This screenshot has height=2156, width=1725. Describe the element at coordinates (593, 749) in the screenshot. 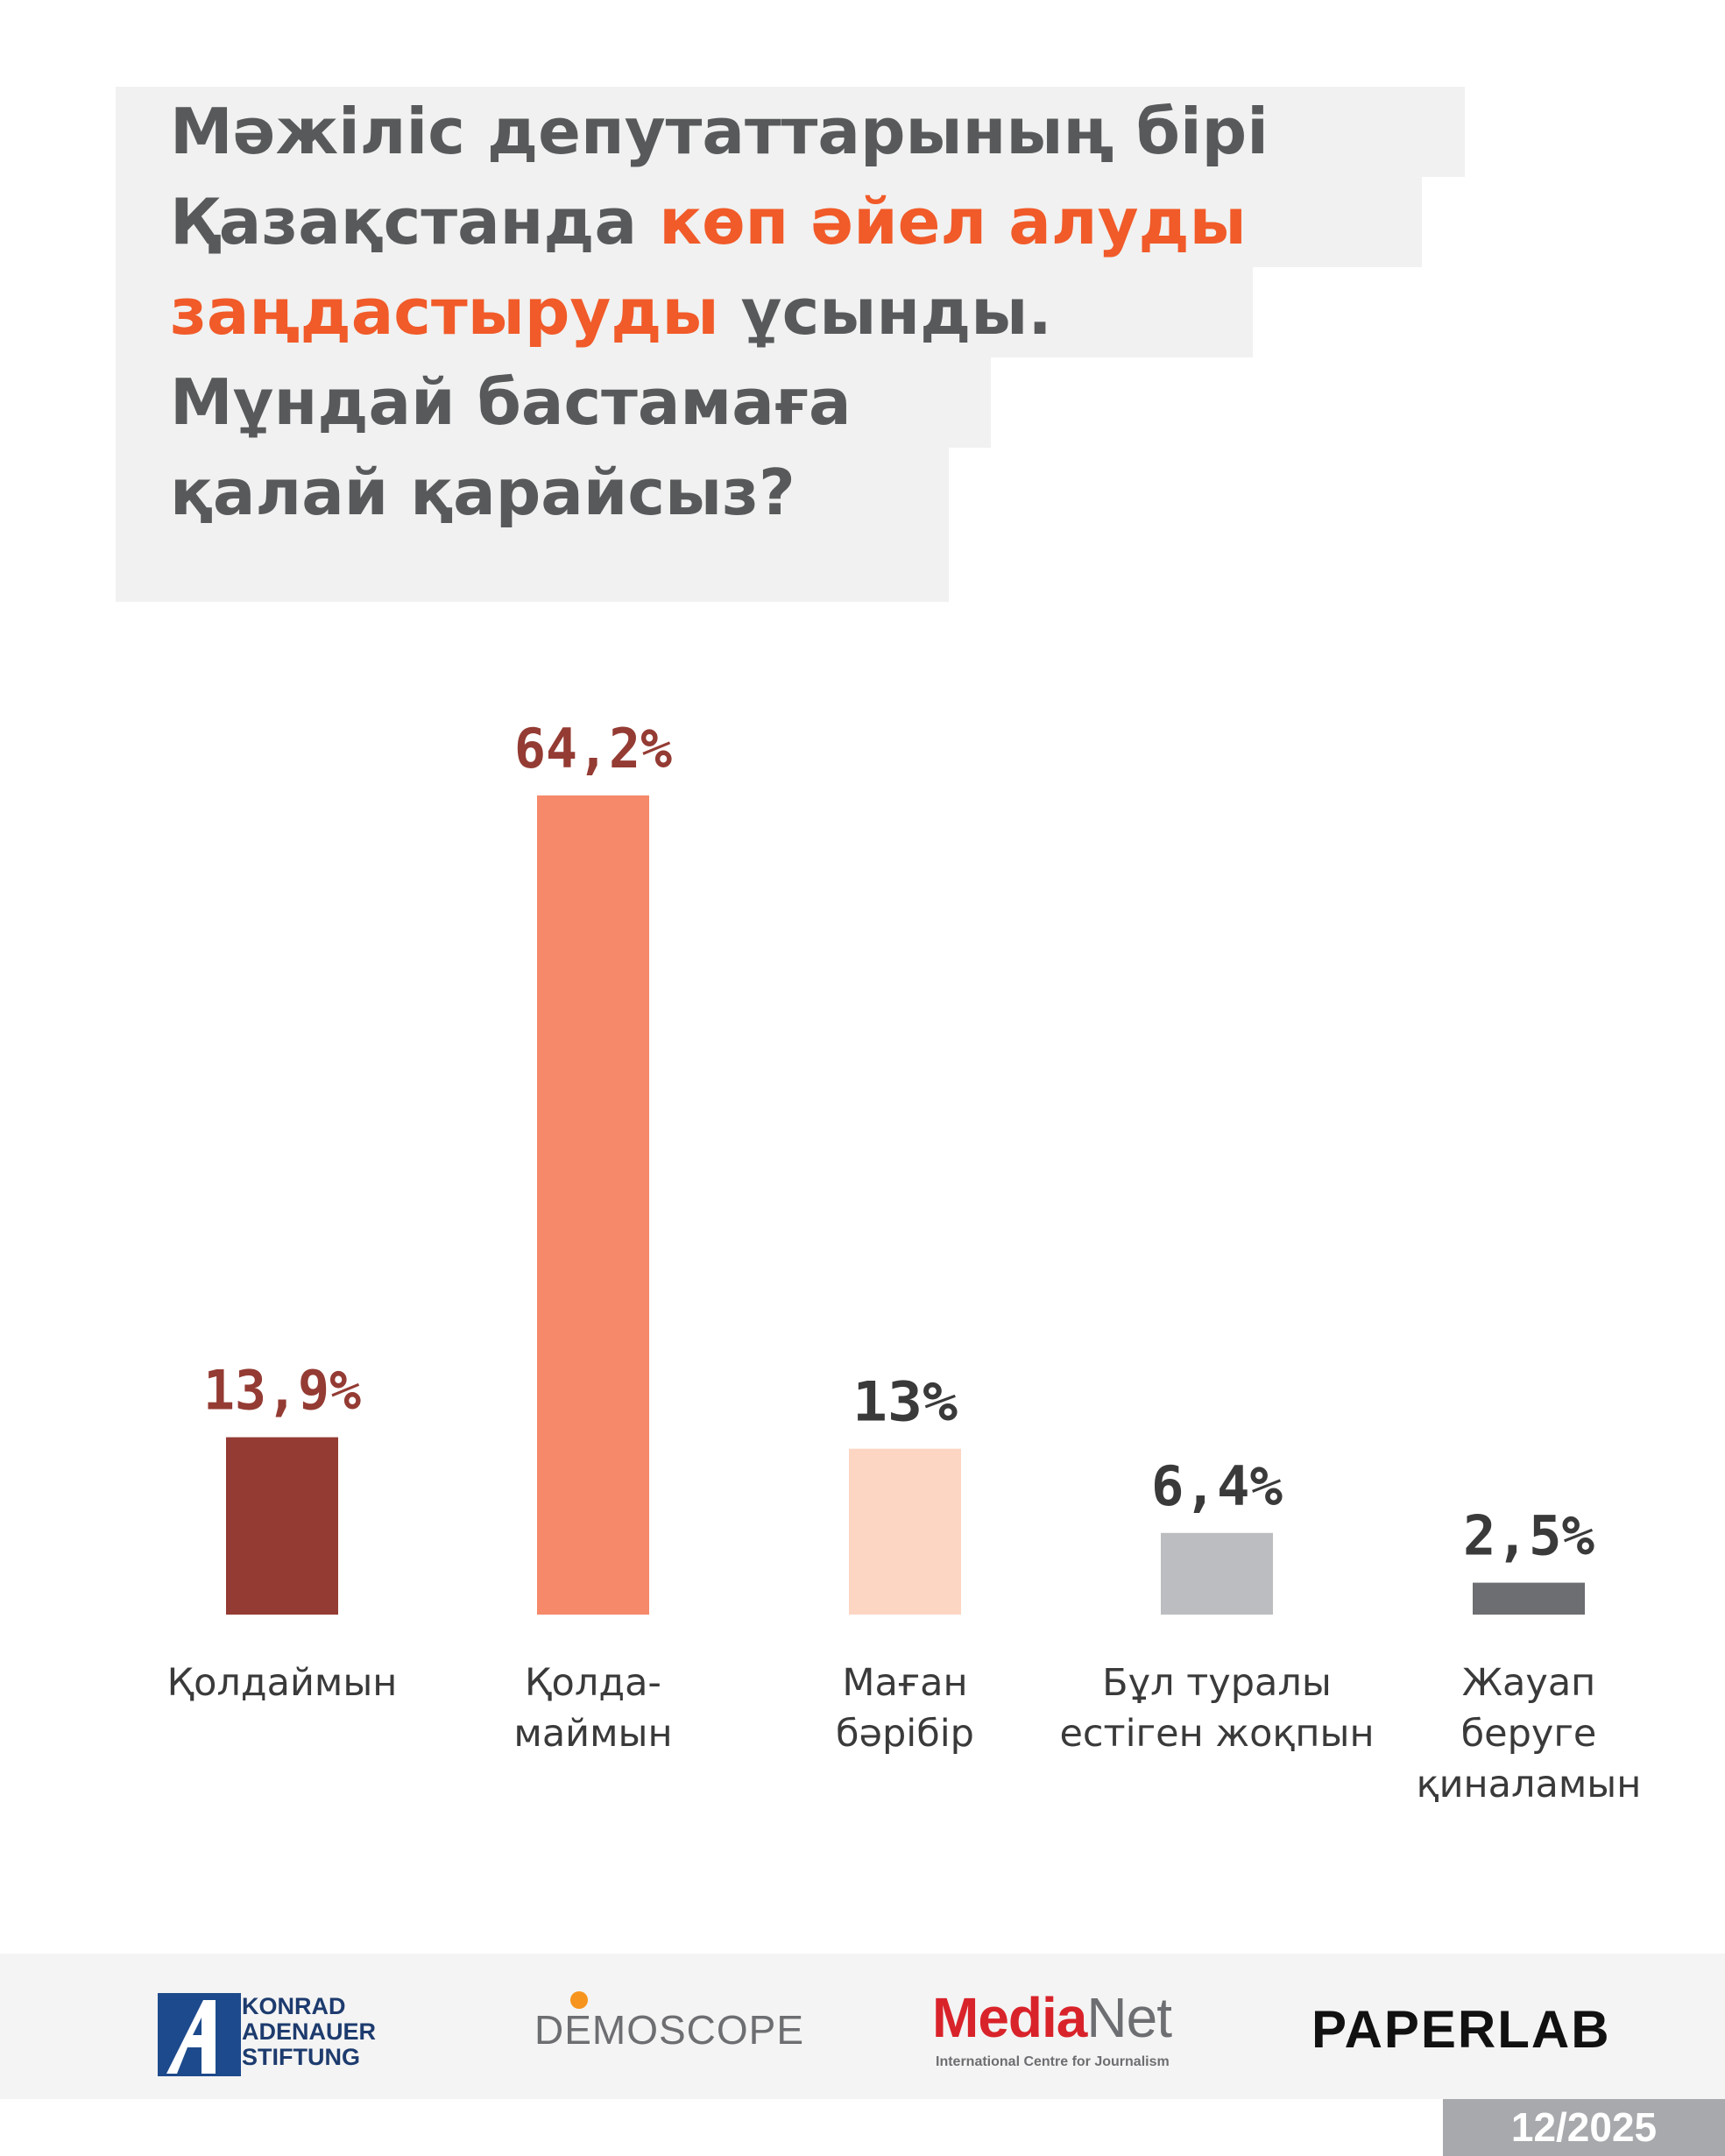

I see `value-label: 64,2%` at that location.